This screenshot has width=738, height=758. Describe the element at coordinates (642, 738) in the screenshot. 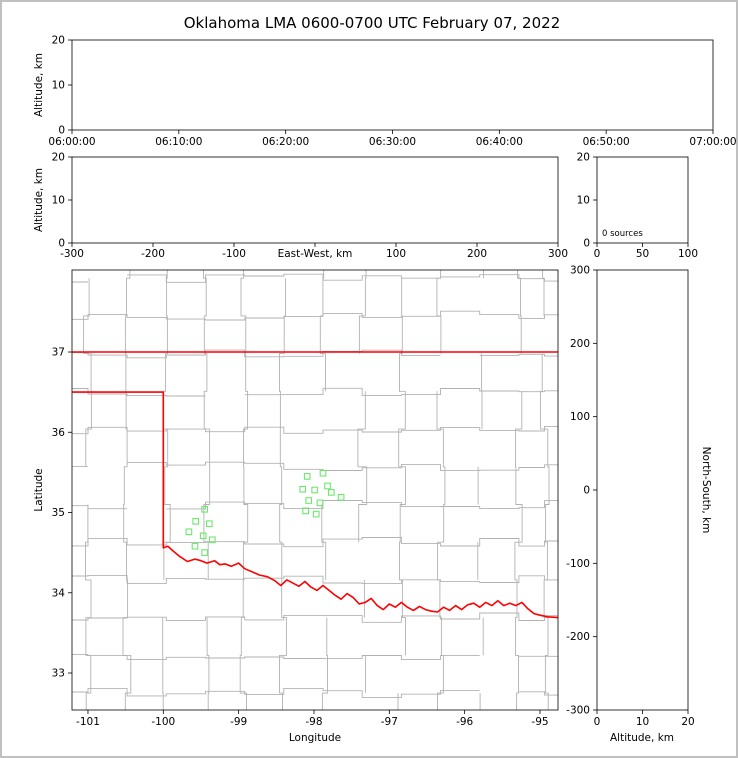

I see `ns-panel-xlabel: Altitude, km` at that location.